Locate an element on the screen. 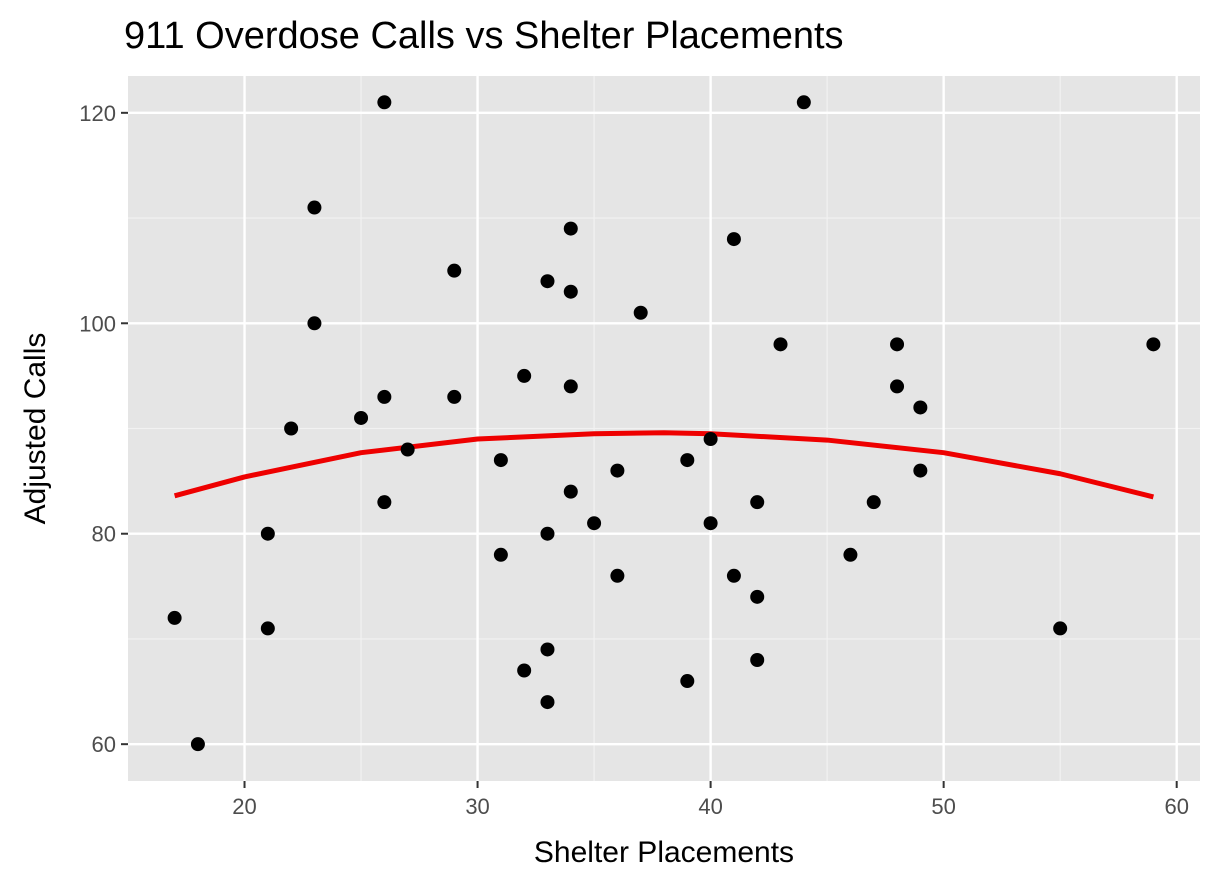 The image size is (1215, 887). x-tick-labels: 20 30 40 50 60 is located at coordinates (710, 806).